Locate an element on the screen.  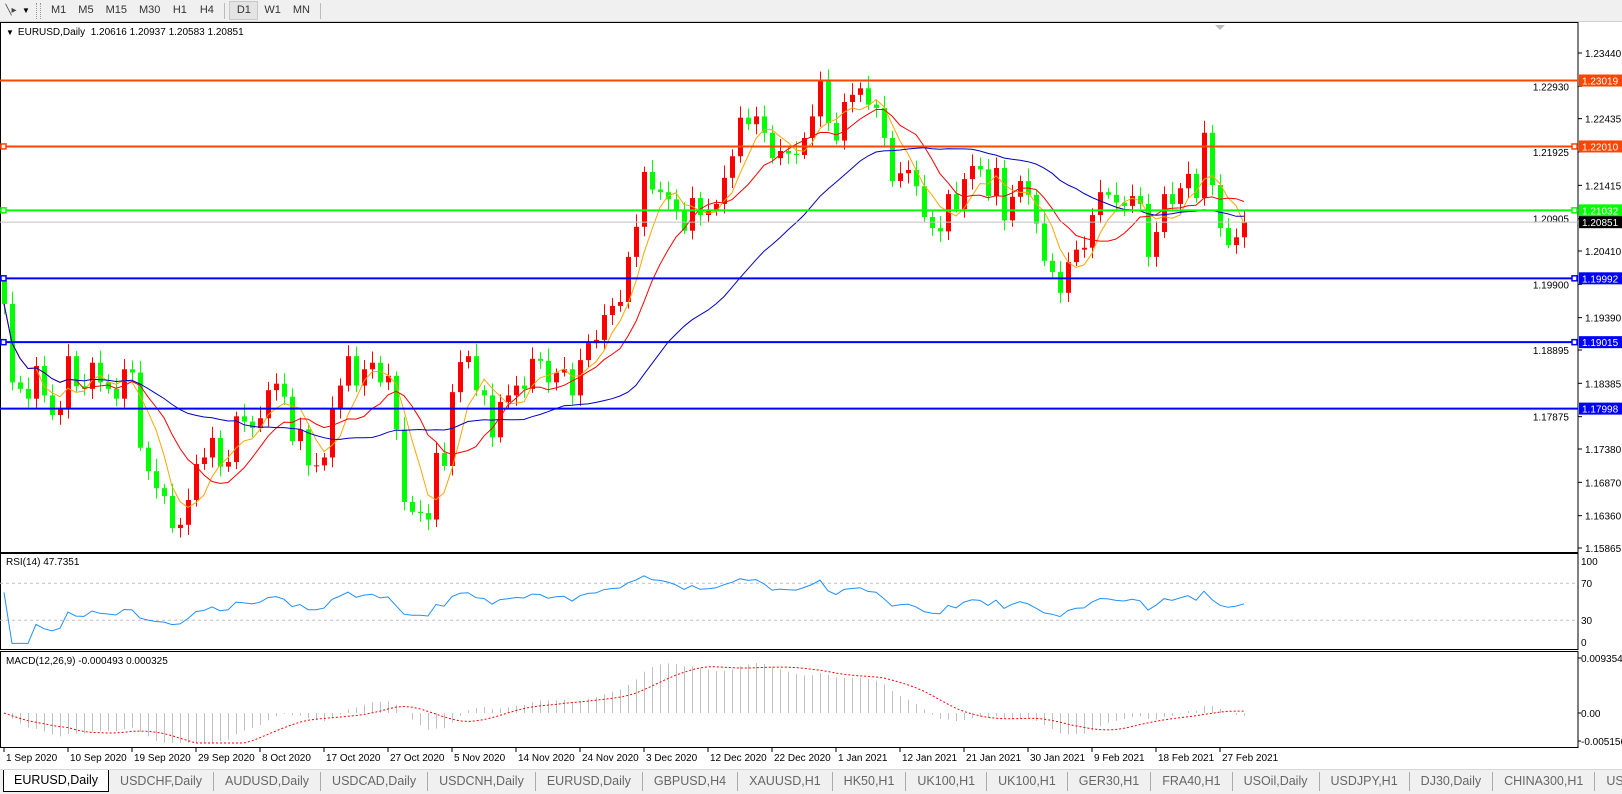
chart-tab: USOil,Daily is located at coordinates (1276, 781).